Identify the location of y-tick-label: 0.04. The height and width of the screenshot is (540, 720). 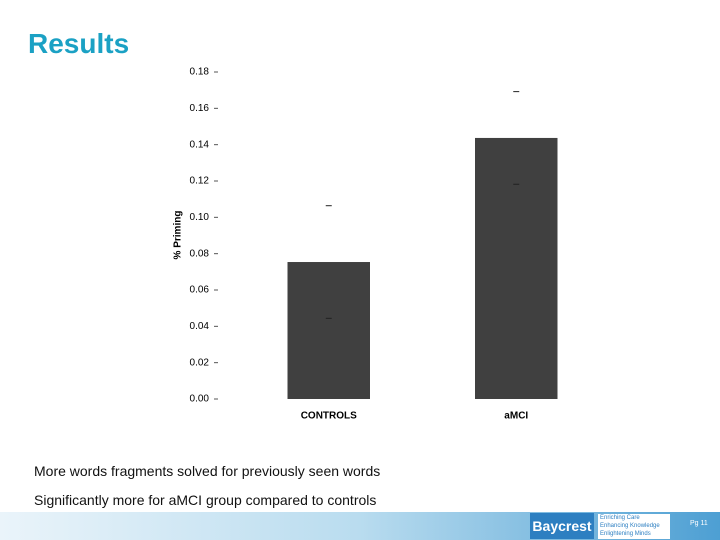
(200, 326).